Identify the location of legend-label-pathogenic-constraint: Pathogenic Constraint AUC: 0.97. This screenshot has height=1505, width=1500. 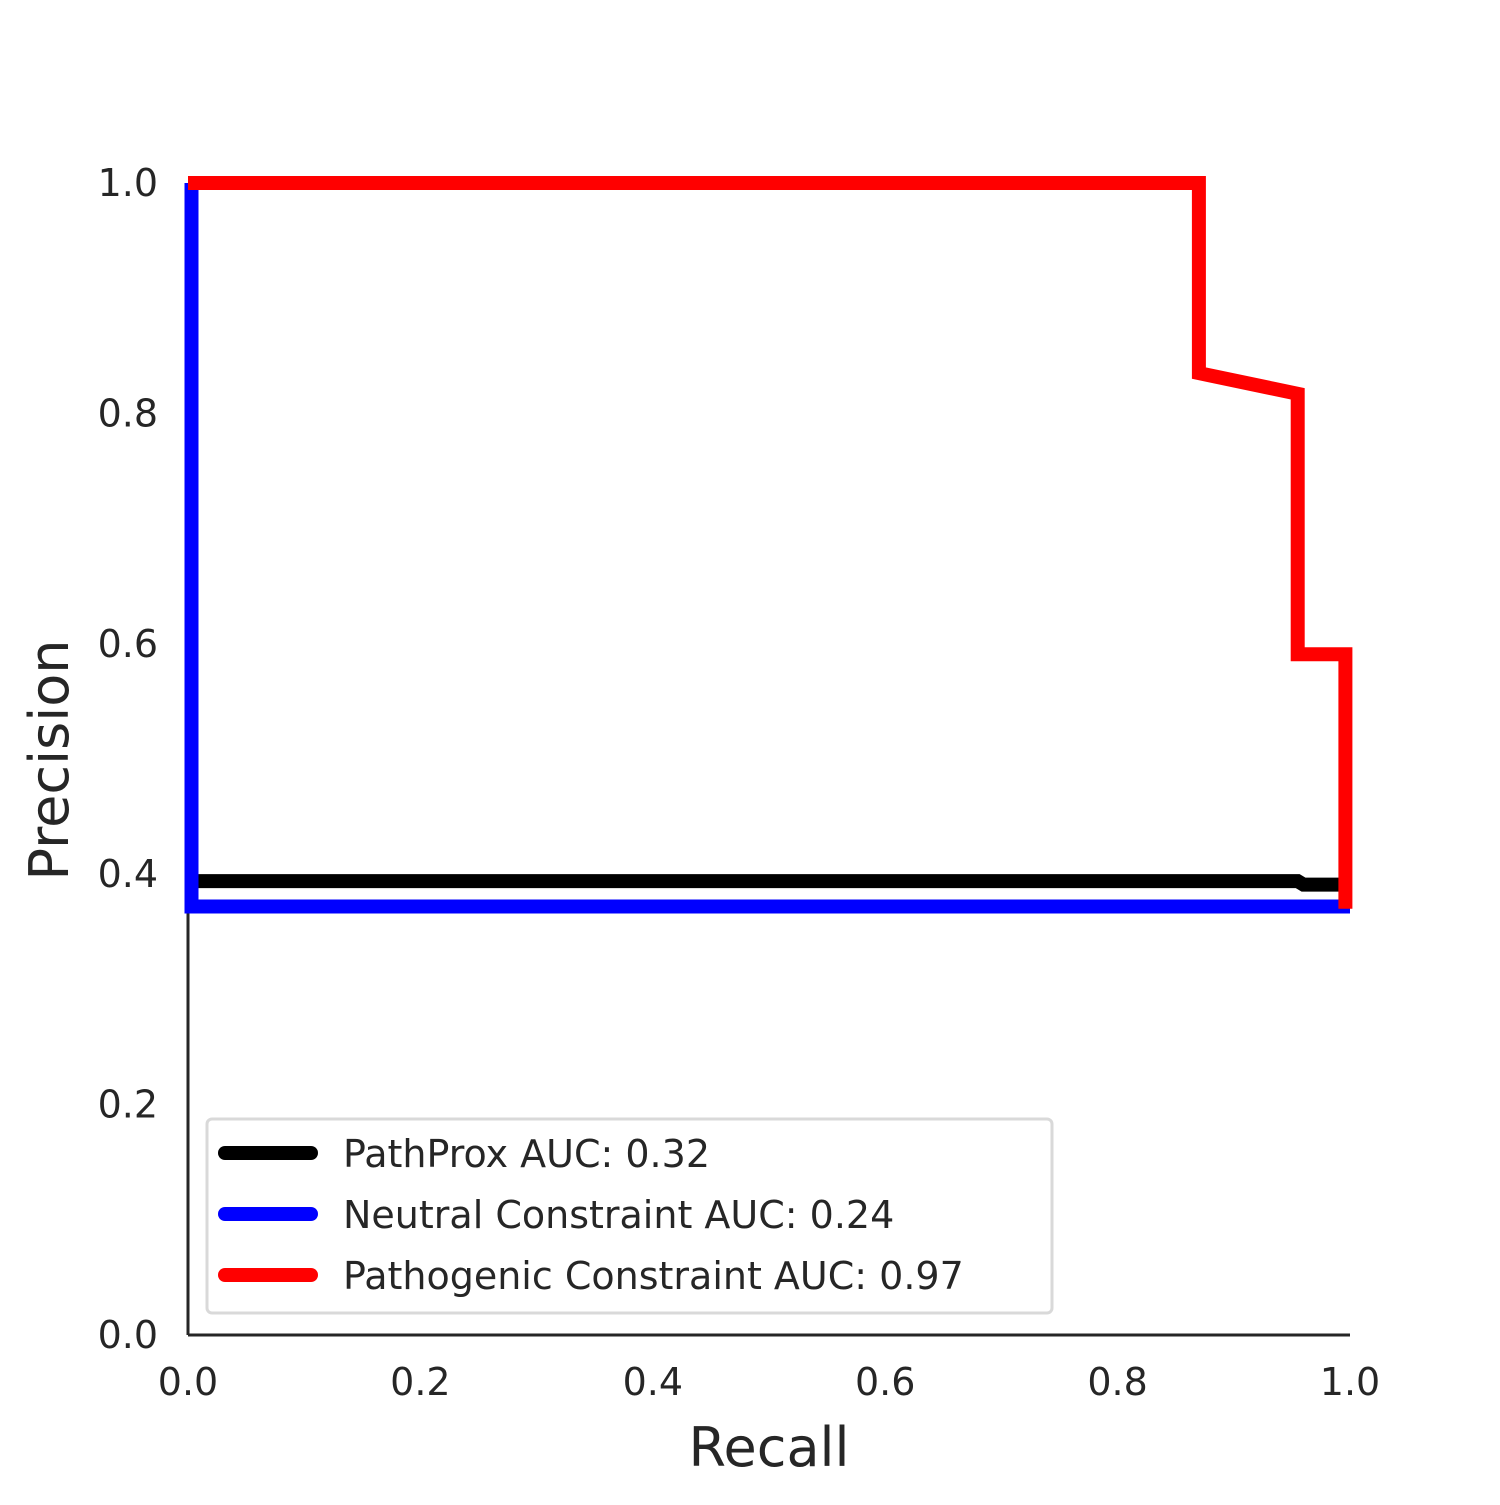
(653, 1276).